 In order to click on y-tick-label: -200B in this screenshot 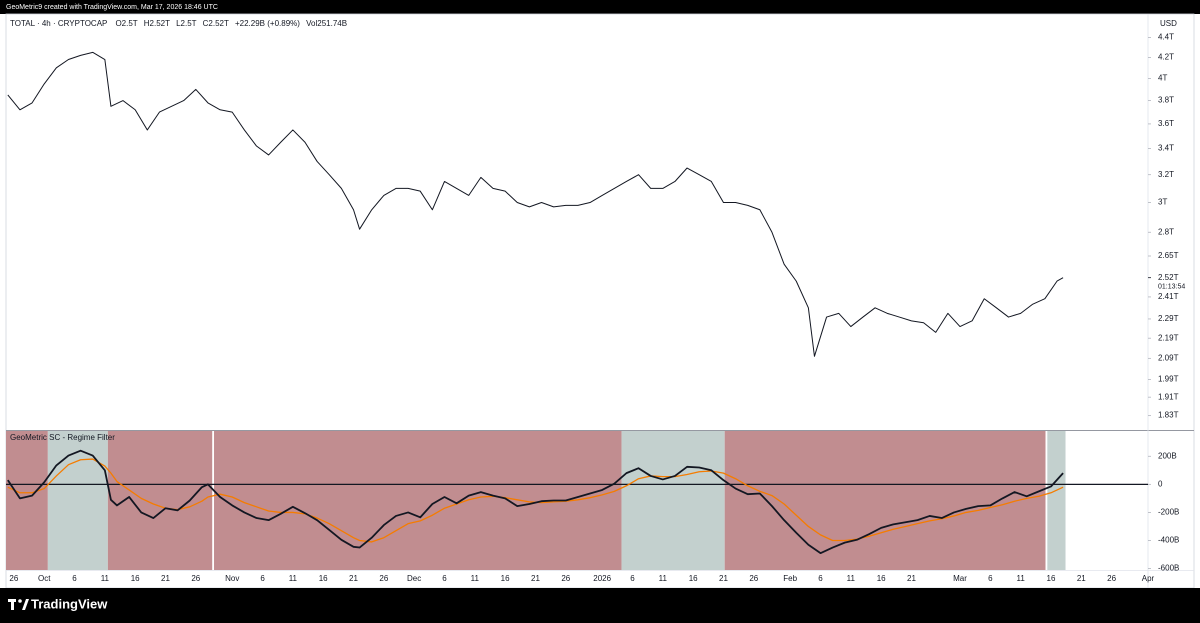, I will do `click(1168, 512)`.